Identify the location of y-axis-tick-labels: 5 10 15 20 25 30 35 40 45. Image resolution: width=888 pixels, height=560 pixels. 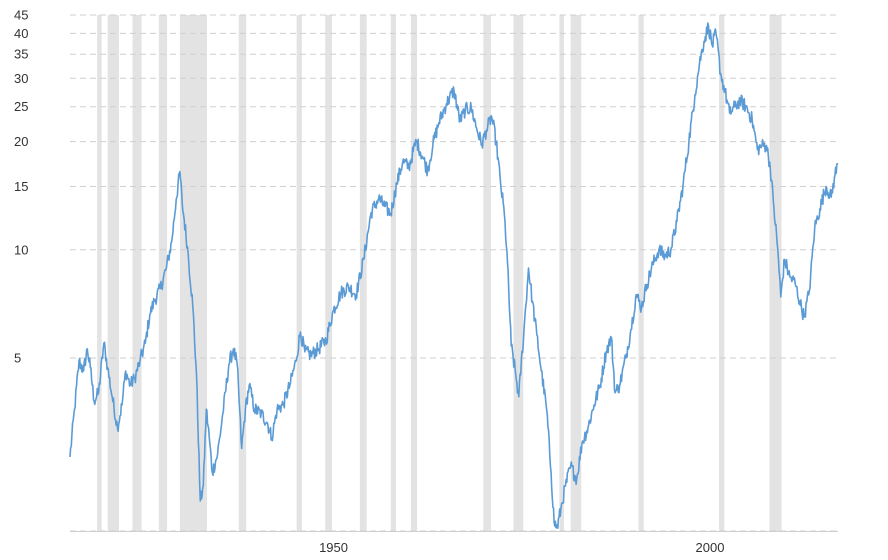
(21, 187).